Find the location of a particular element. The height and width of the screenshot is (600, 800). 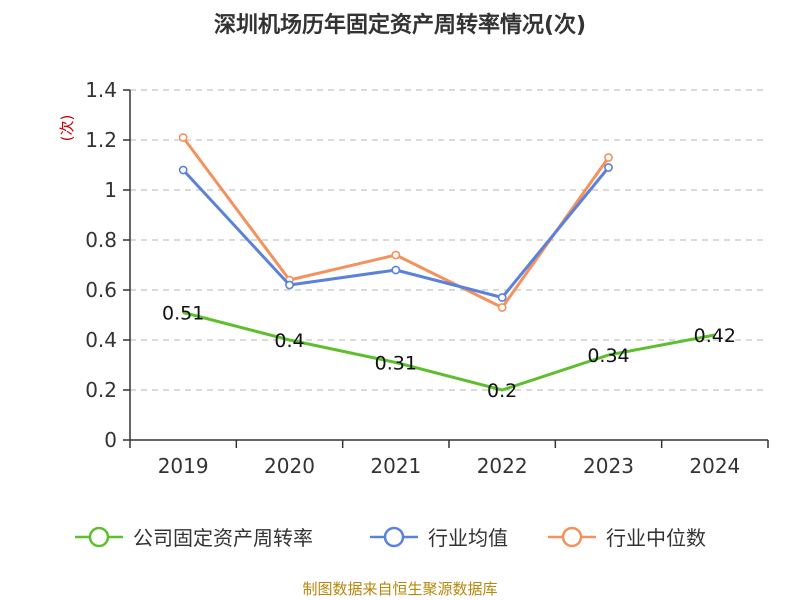

data-label: 0.4 is located at coordinates (289, 341).